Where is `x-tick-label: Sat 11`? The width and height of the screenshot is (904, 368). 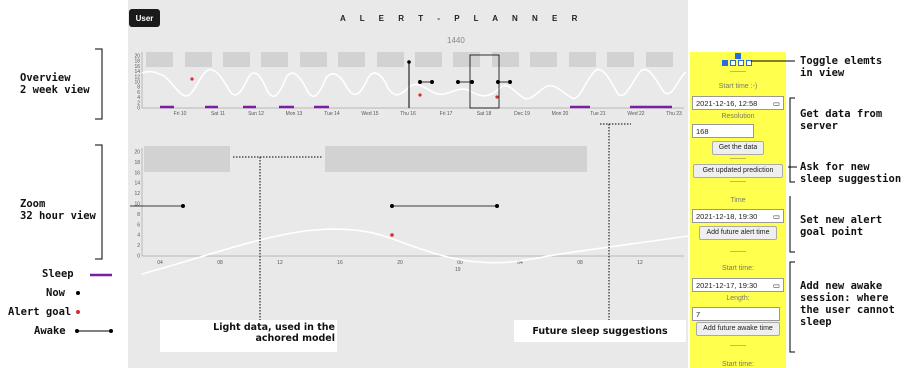
x-tick-label: Sat 11 is located at coordinates (218, 114).